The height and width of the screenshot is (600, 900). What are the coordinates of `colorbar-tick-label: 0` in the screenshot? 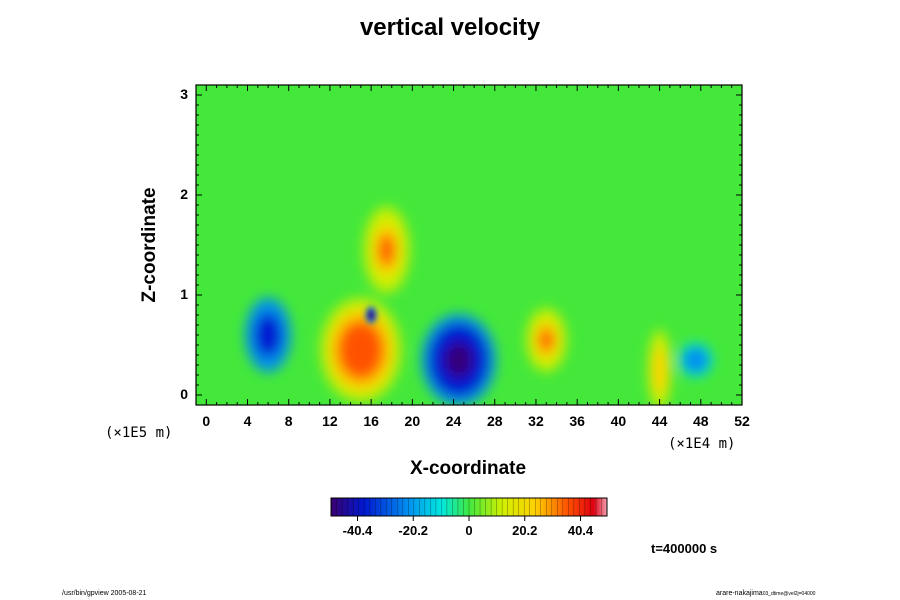 It's located at (469, 530).